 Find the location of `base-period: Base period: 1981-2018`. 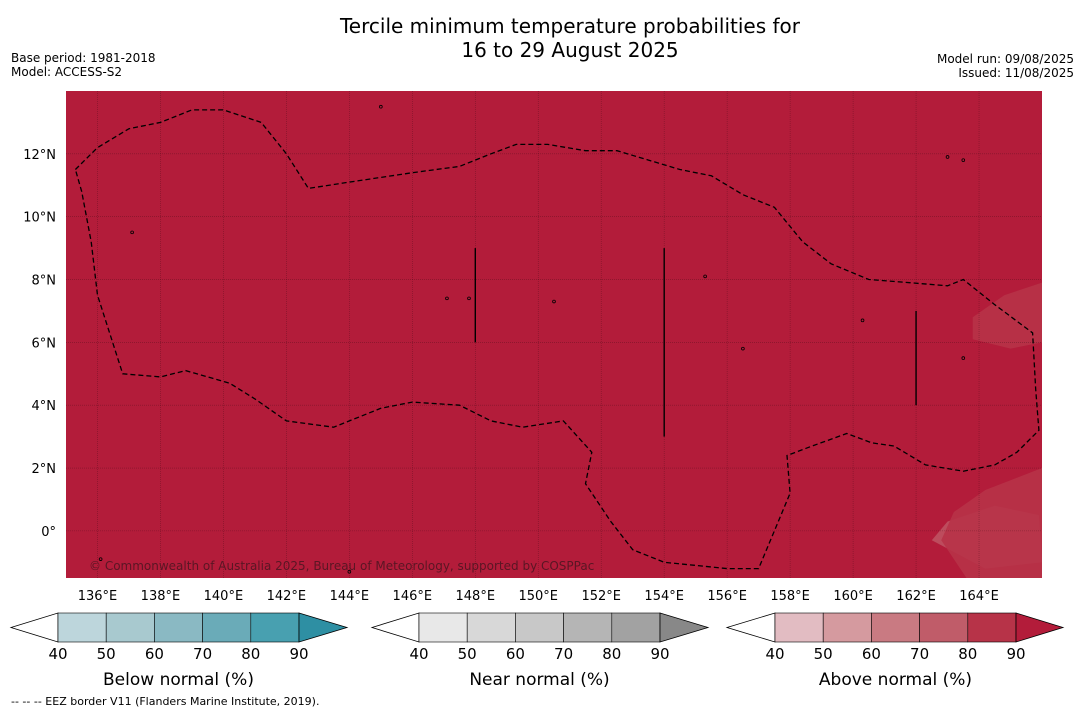

base-period: Base period: 1981-2018 is located at coordinates (83, 58).